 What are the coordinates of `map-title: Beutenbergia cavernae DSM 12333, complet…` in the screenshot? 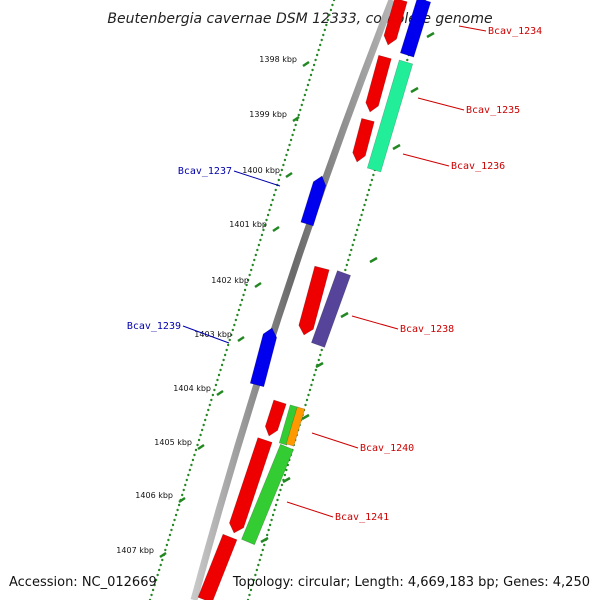 It's located at (299, 19).